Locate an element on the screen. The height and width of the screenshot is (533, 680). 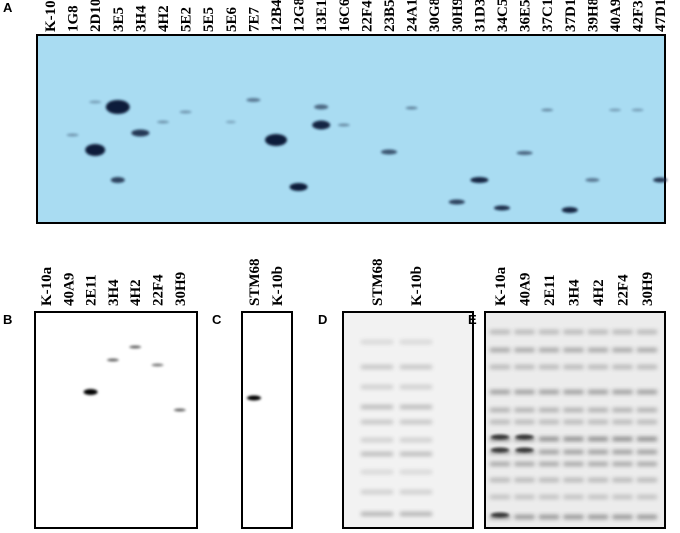
lane-label: 2D10 is located at coordinates (96, 16).